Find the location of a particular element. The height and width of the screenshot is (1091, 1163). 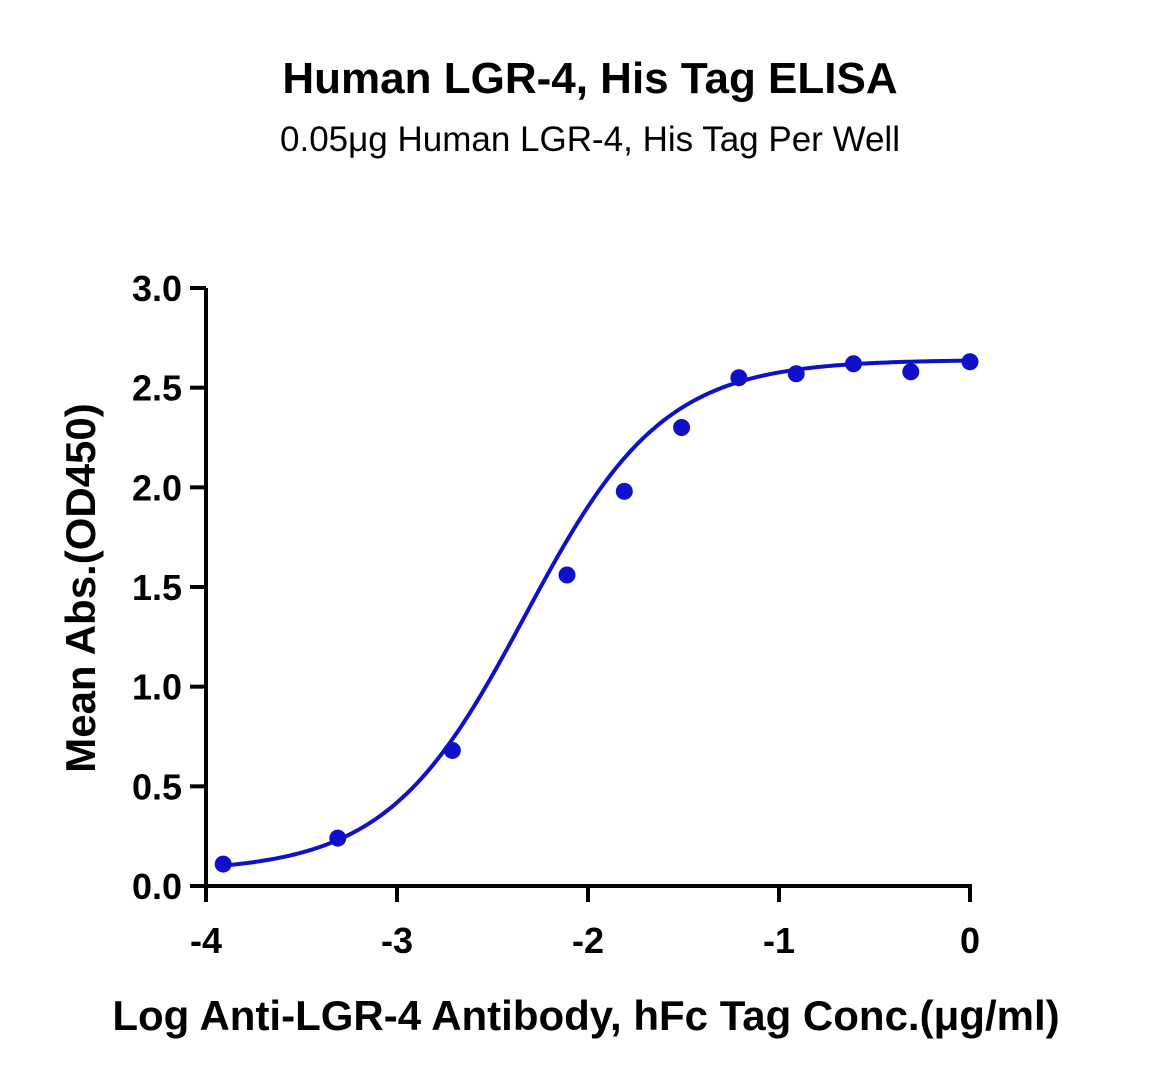

x-tick-label: -2 is located at coordinates (588, 940).